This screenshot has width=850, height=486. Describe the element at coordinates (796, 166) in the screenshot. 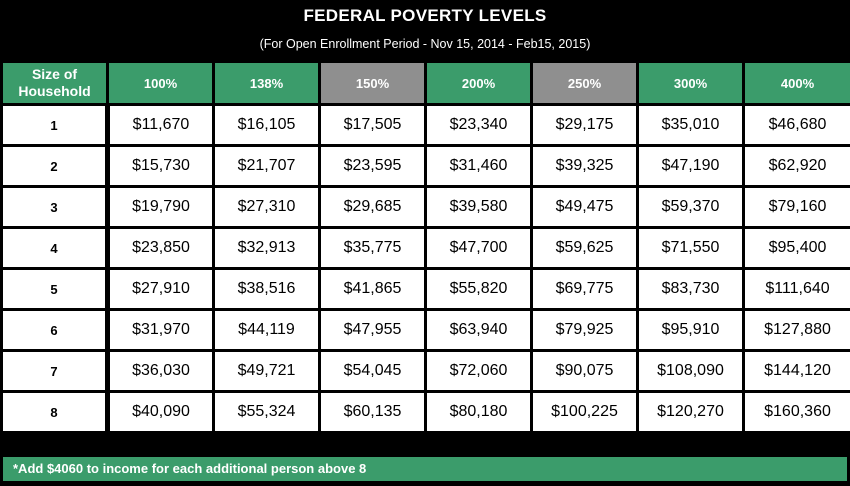

I see `income-cell: $62,920` at that location.